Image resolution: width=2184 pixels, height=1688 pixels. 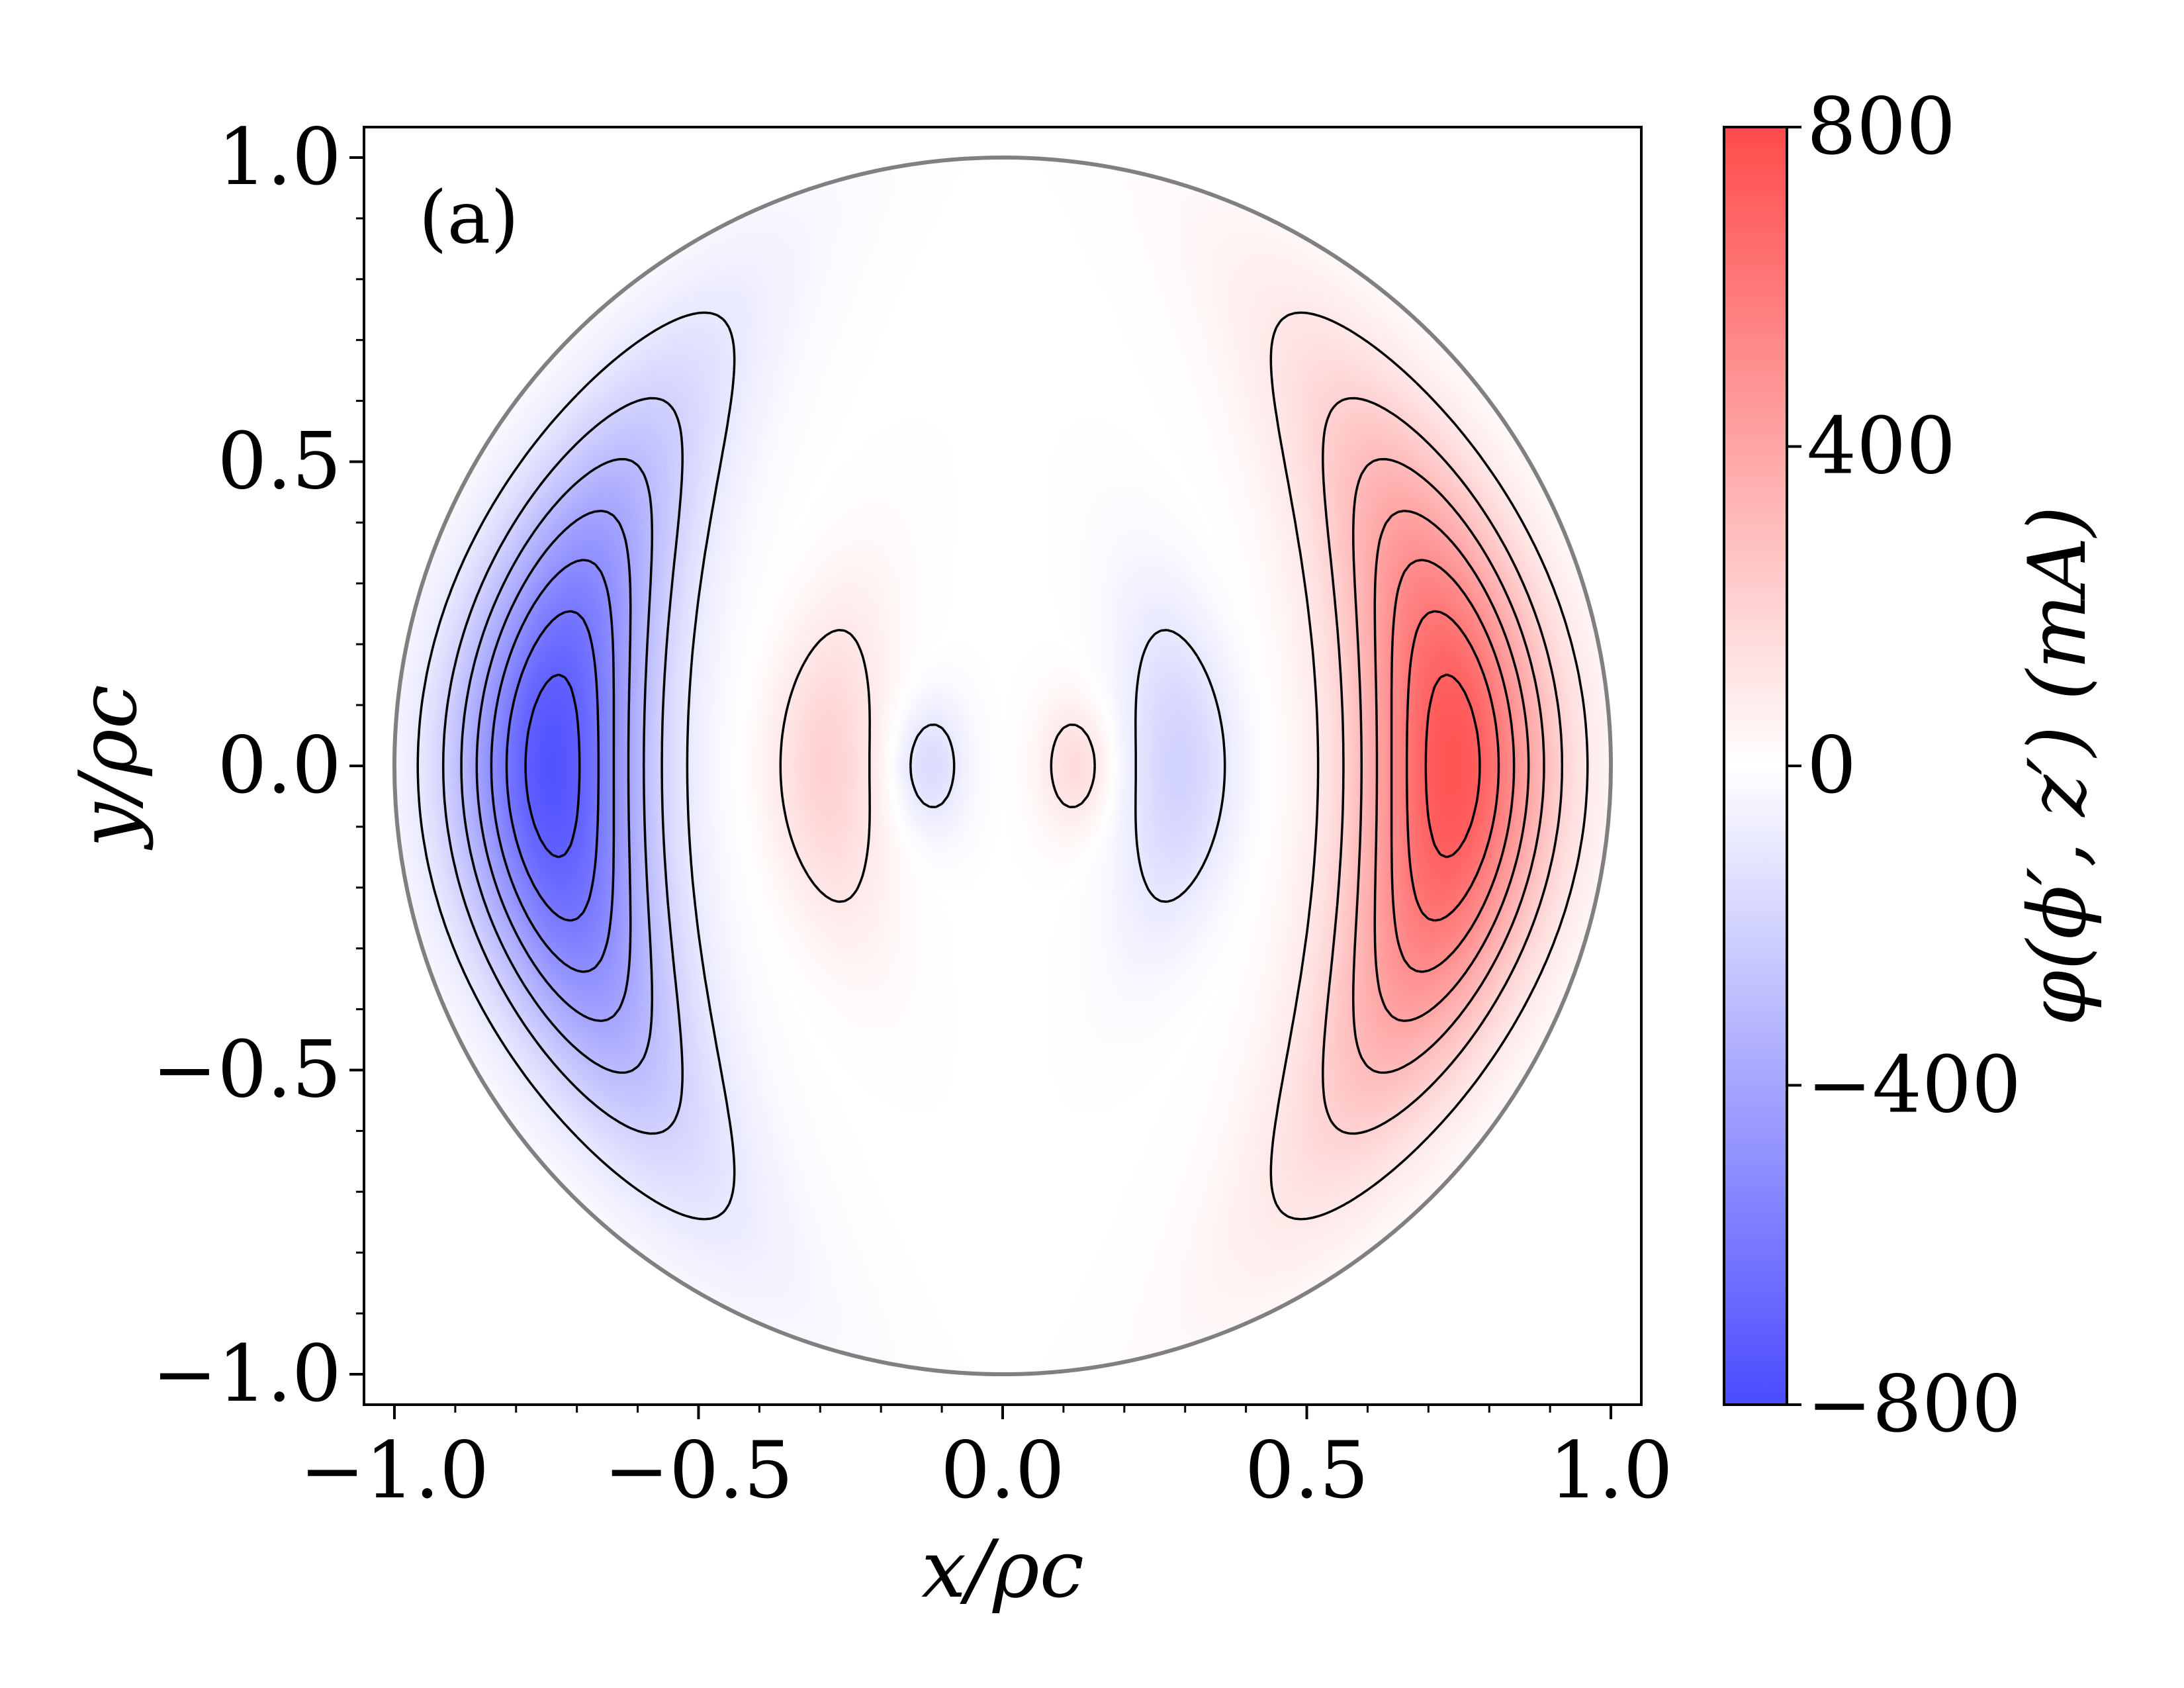 I want to click on x-tick-label: 0.5, so click(x=1307, y=1470).